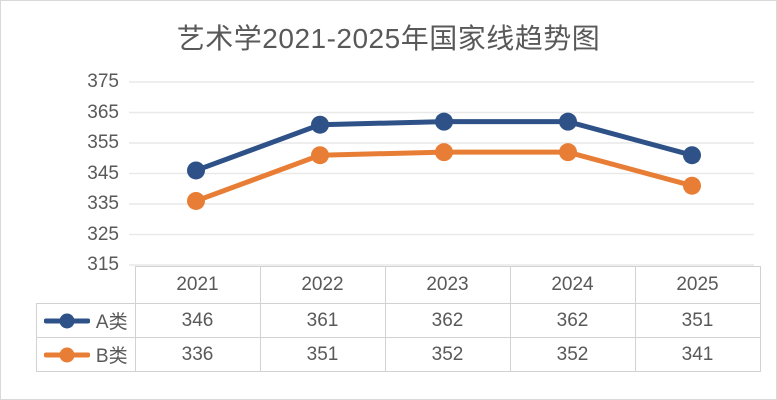 This screenshot has height=400, width=777. I want to click on y-axis-tick-label: 365, so click(103, 112).